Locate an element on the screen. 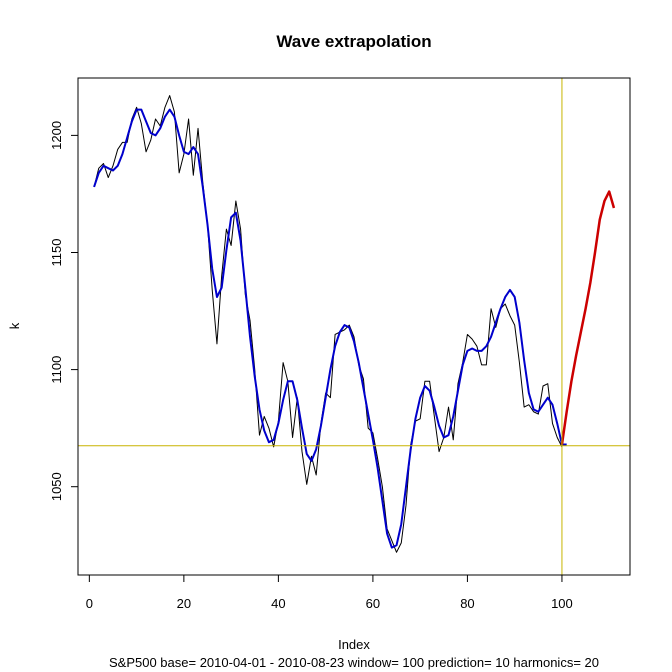 The width and height of the screenshot is (672, 672). x-axis-label: Index is located at coordinates (354, 644).